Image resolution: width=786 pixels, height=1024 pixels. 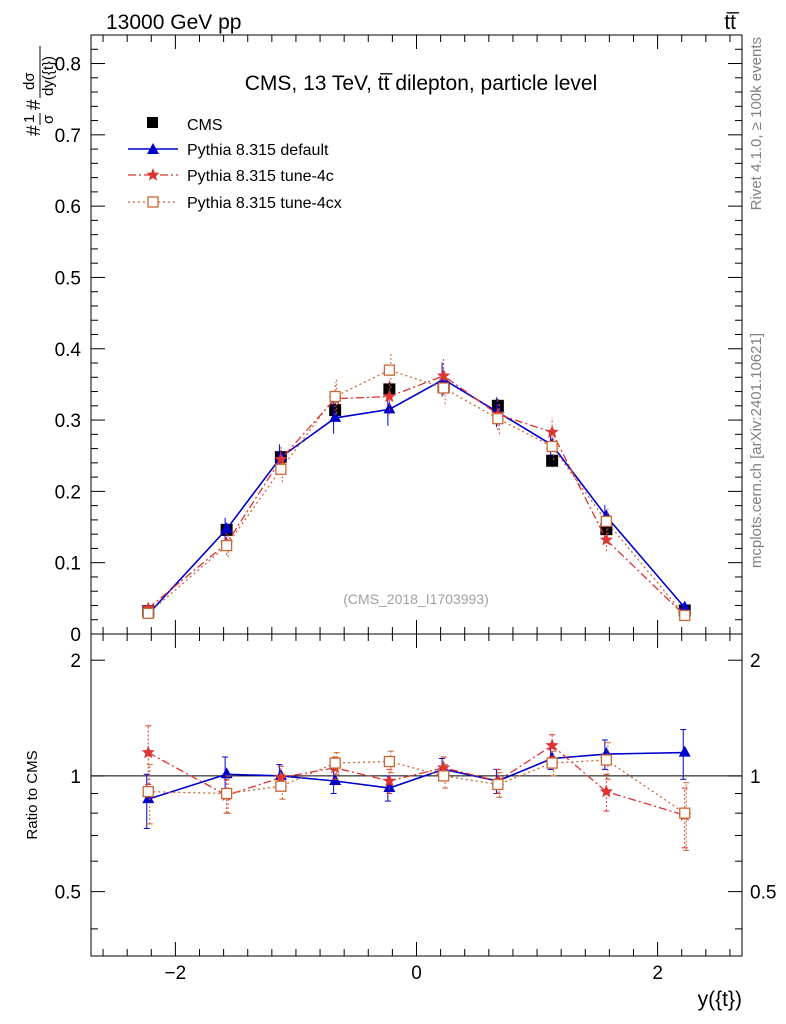 What do you see at coordinates (756, 450) in the screenshot?
I see `mcplots-label: mcplots.cern.ch [arXiv:2401.10621]` at bounding box center [756, 450].